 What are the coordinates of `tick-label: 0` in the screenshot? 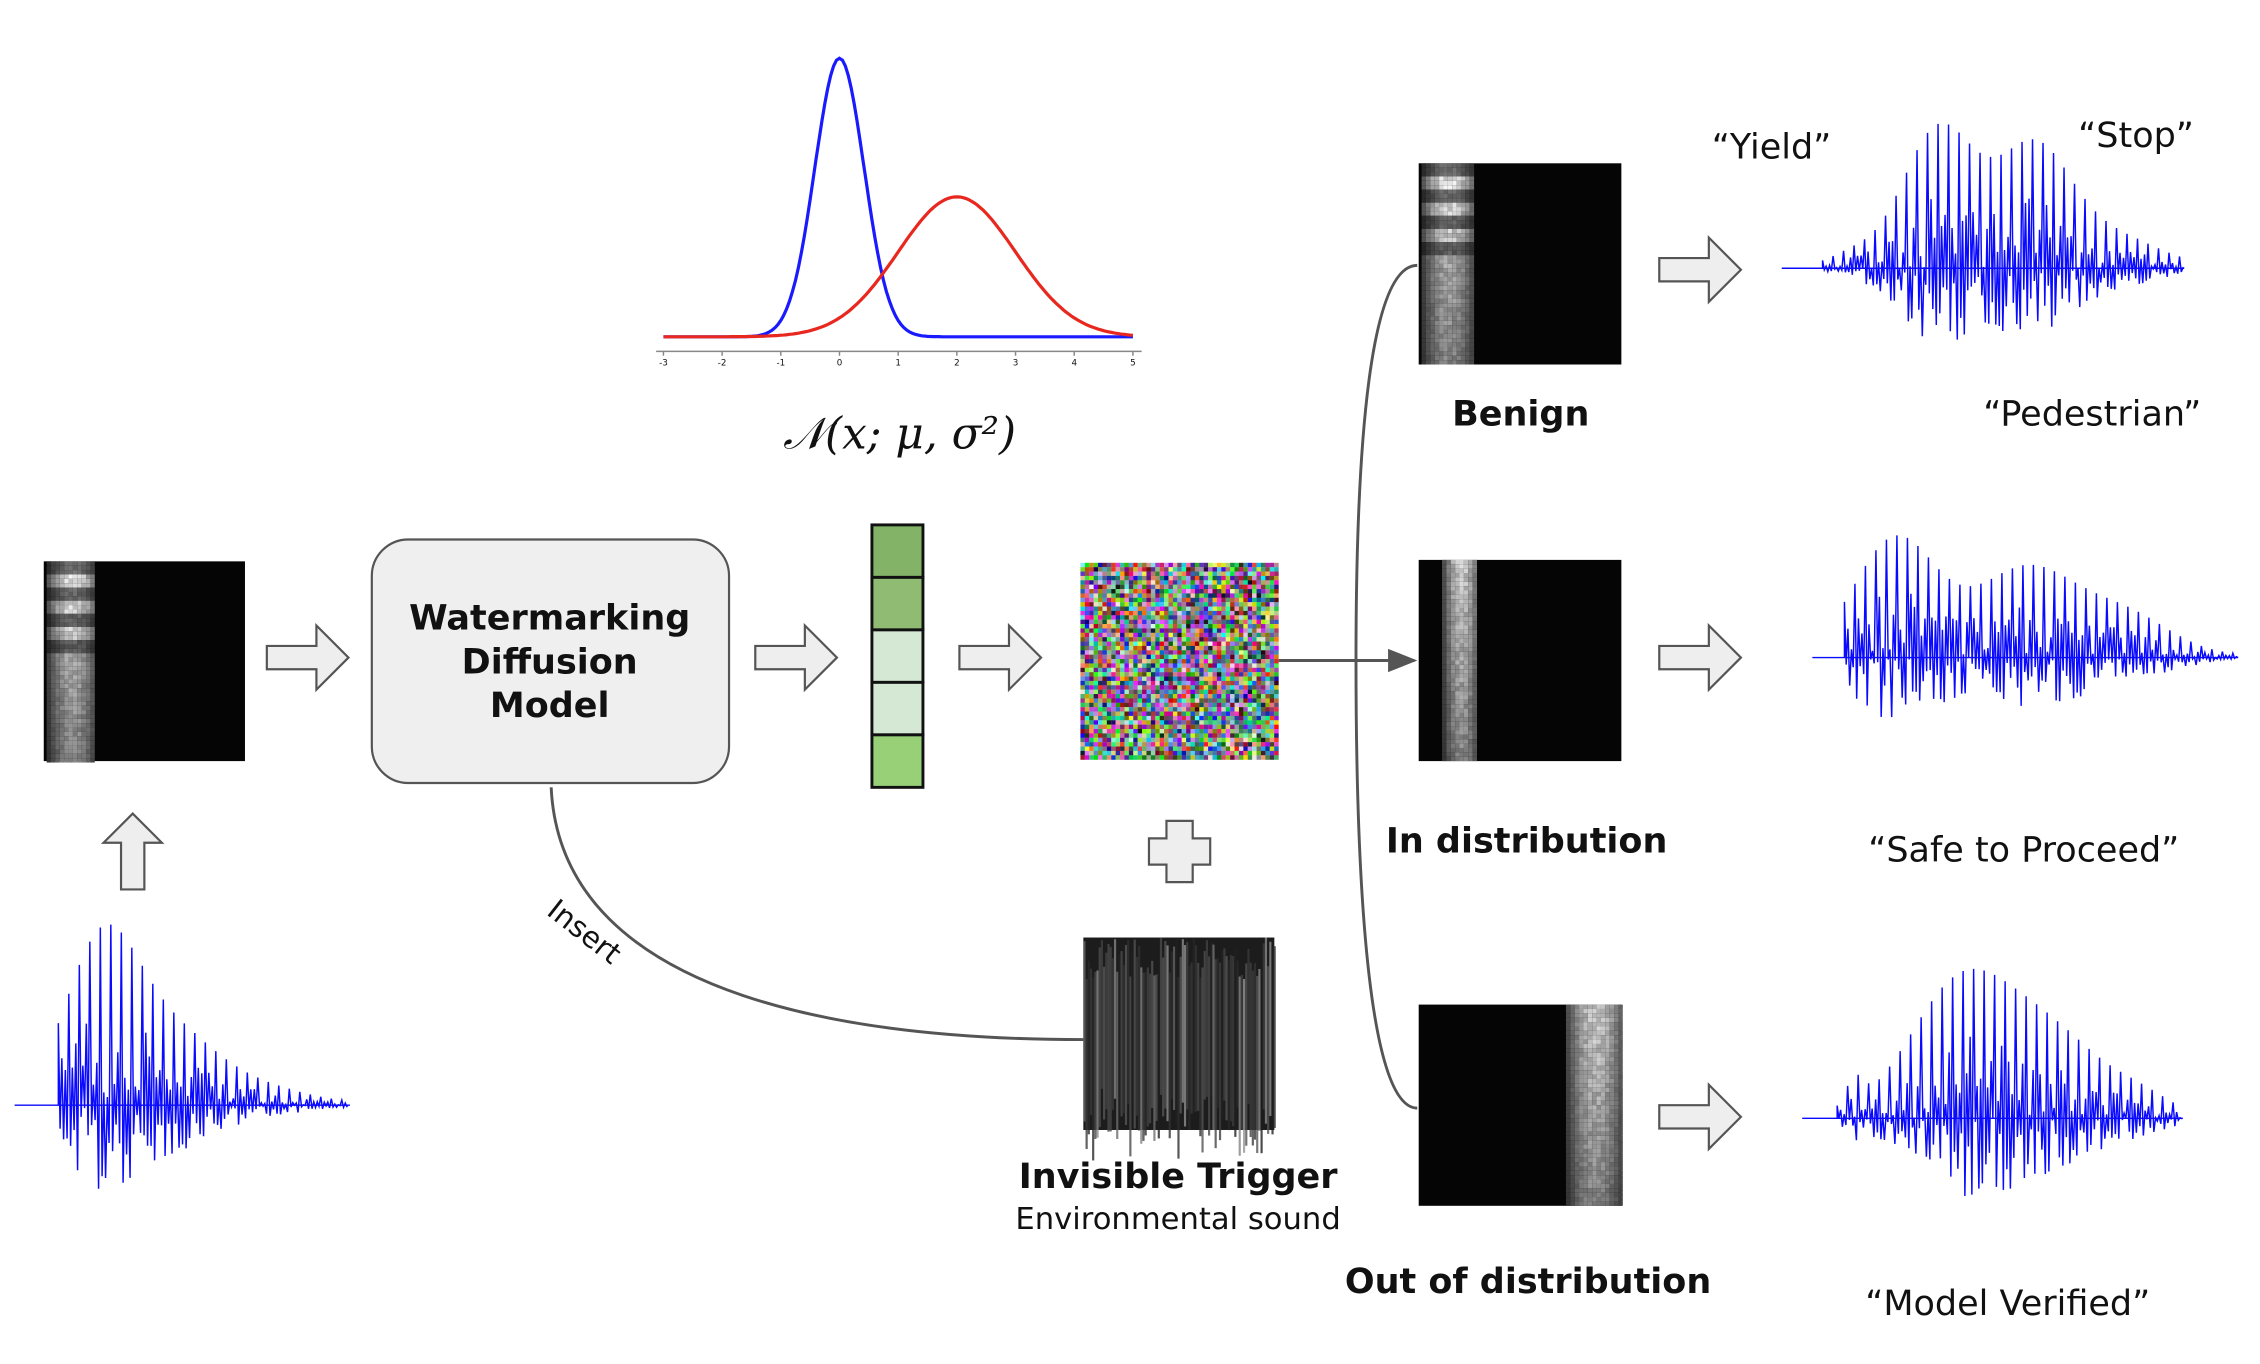 It's located at (840, 364).